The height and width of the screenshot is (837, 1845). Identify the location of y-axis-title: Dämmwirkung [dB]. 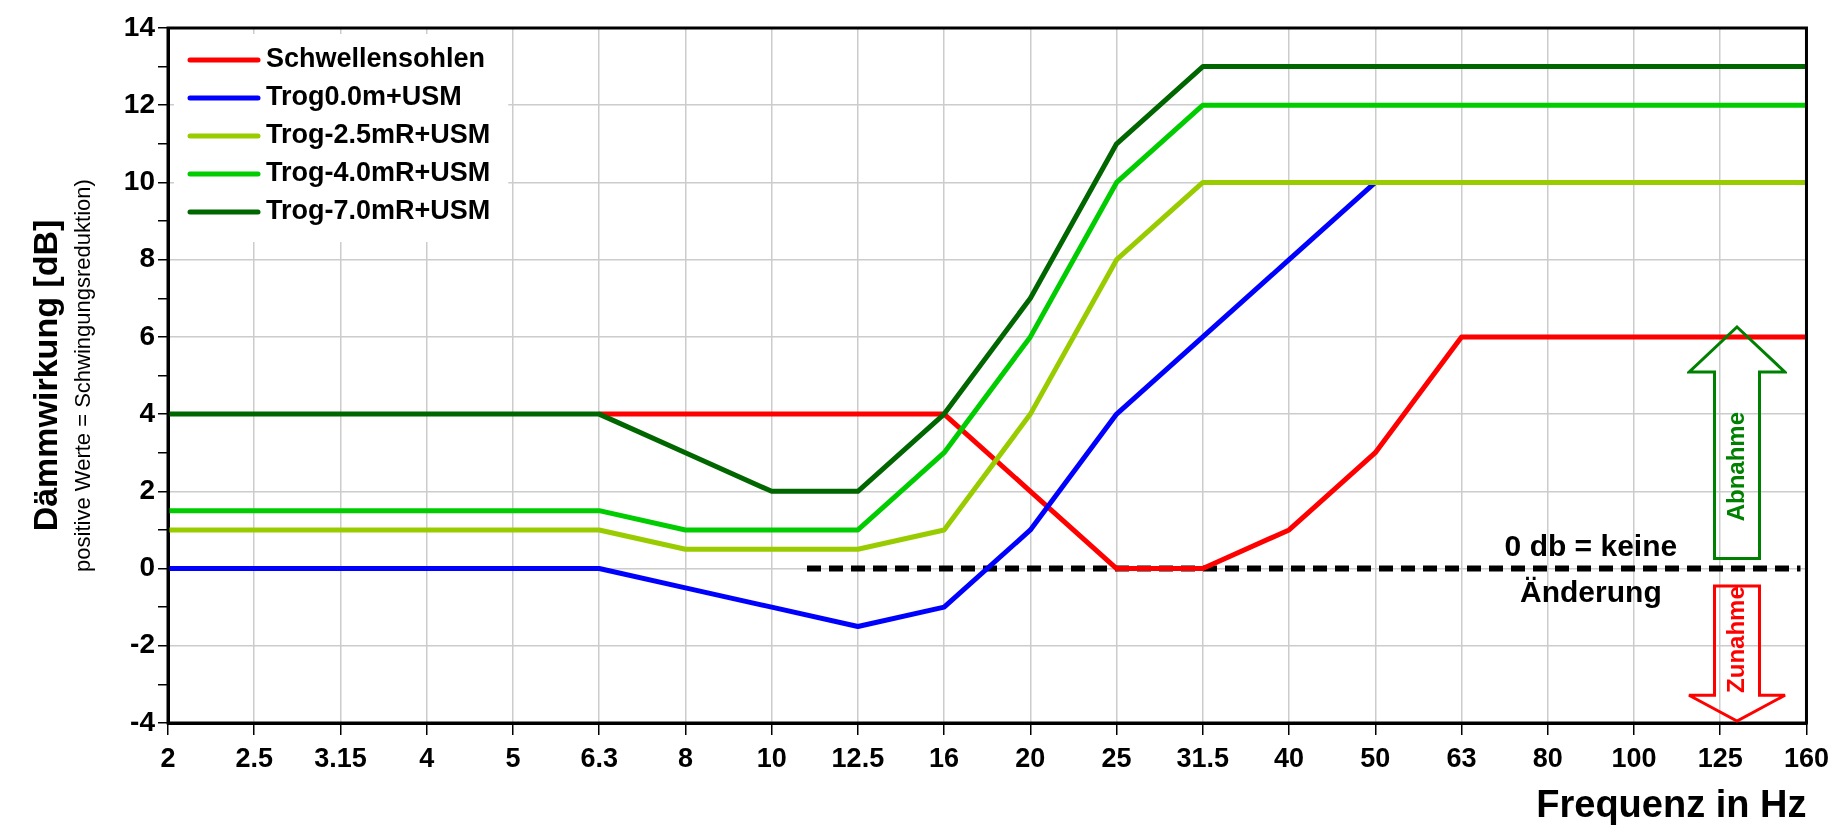
(45, 375).